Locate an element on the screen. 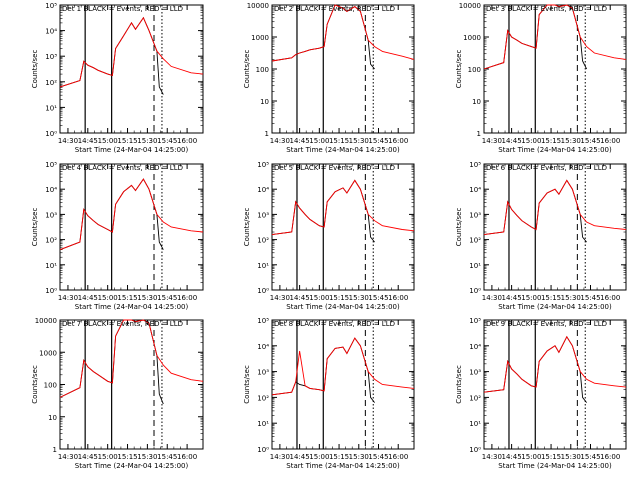  chart-title: Det 4 BLACK = Events, RED = LLD is located at coordinates (122, 168).